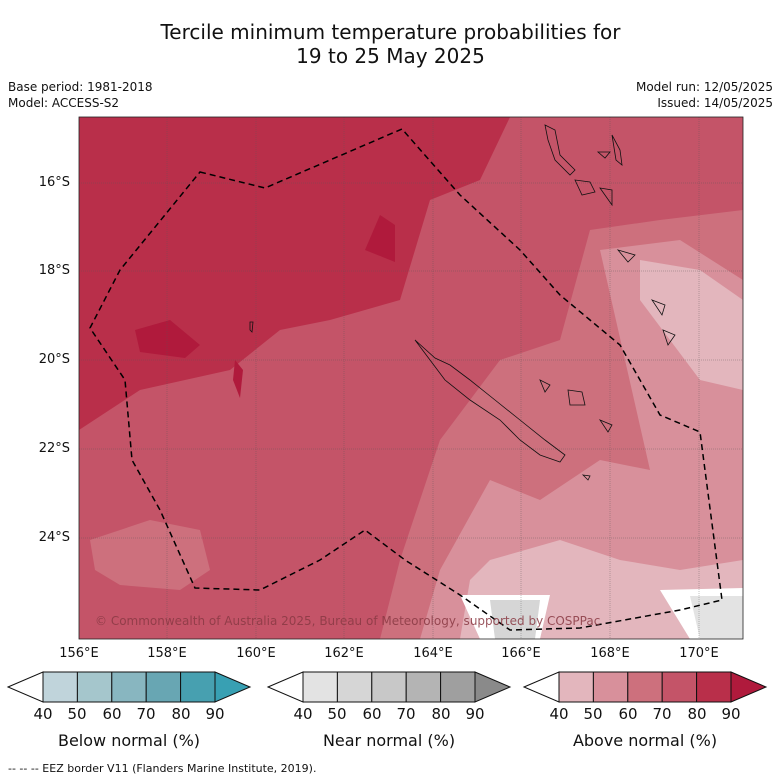  I want to click on lat-tick-24s: 24°S, so click(54, 537).